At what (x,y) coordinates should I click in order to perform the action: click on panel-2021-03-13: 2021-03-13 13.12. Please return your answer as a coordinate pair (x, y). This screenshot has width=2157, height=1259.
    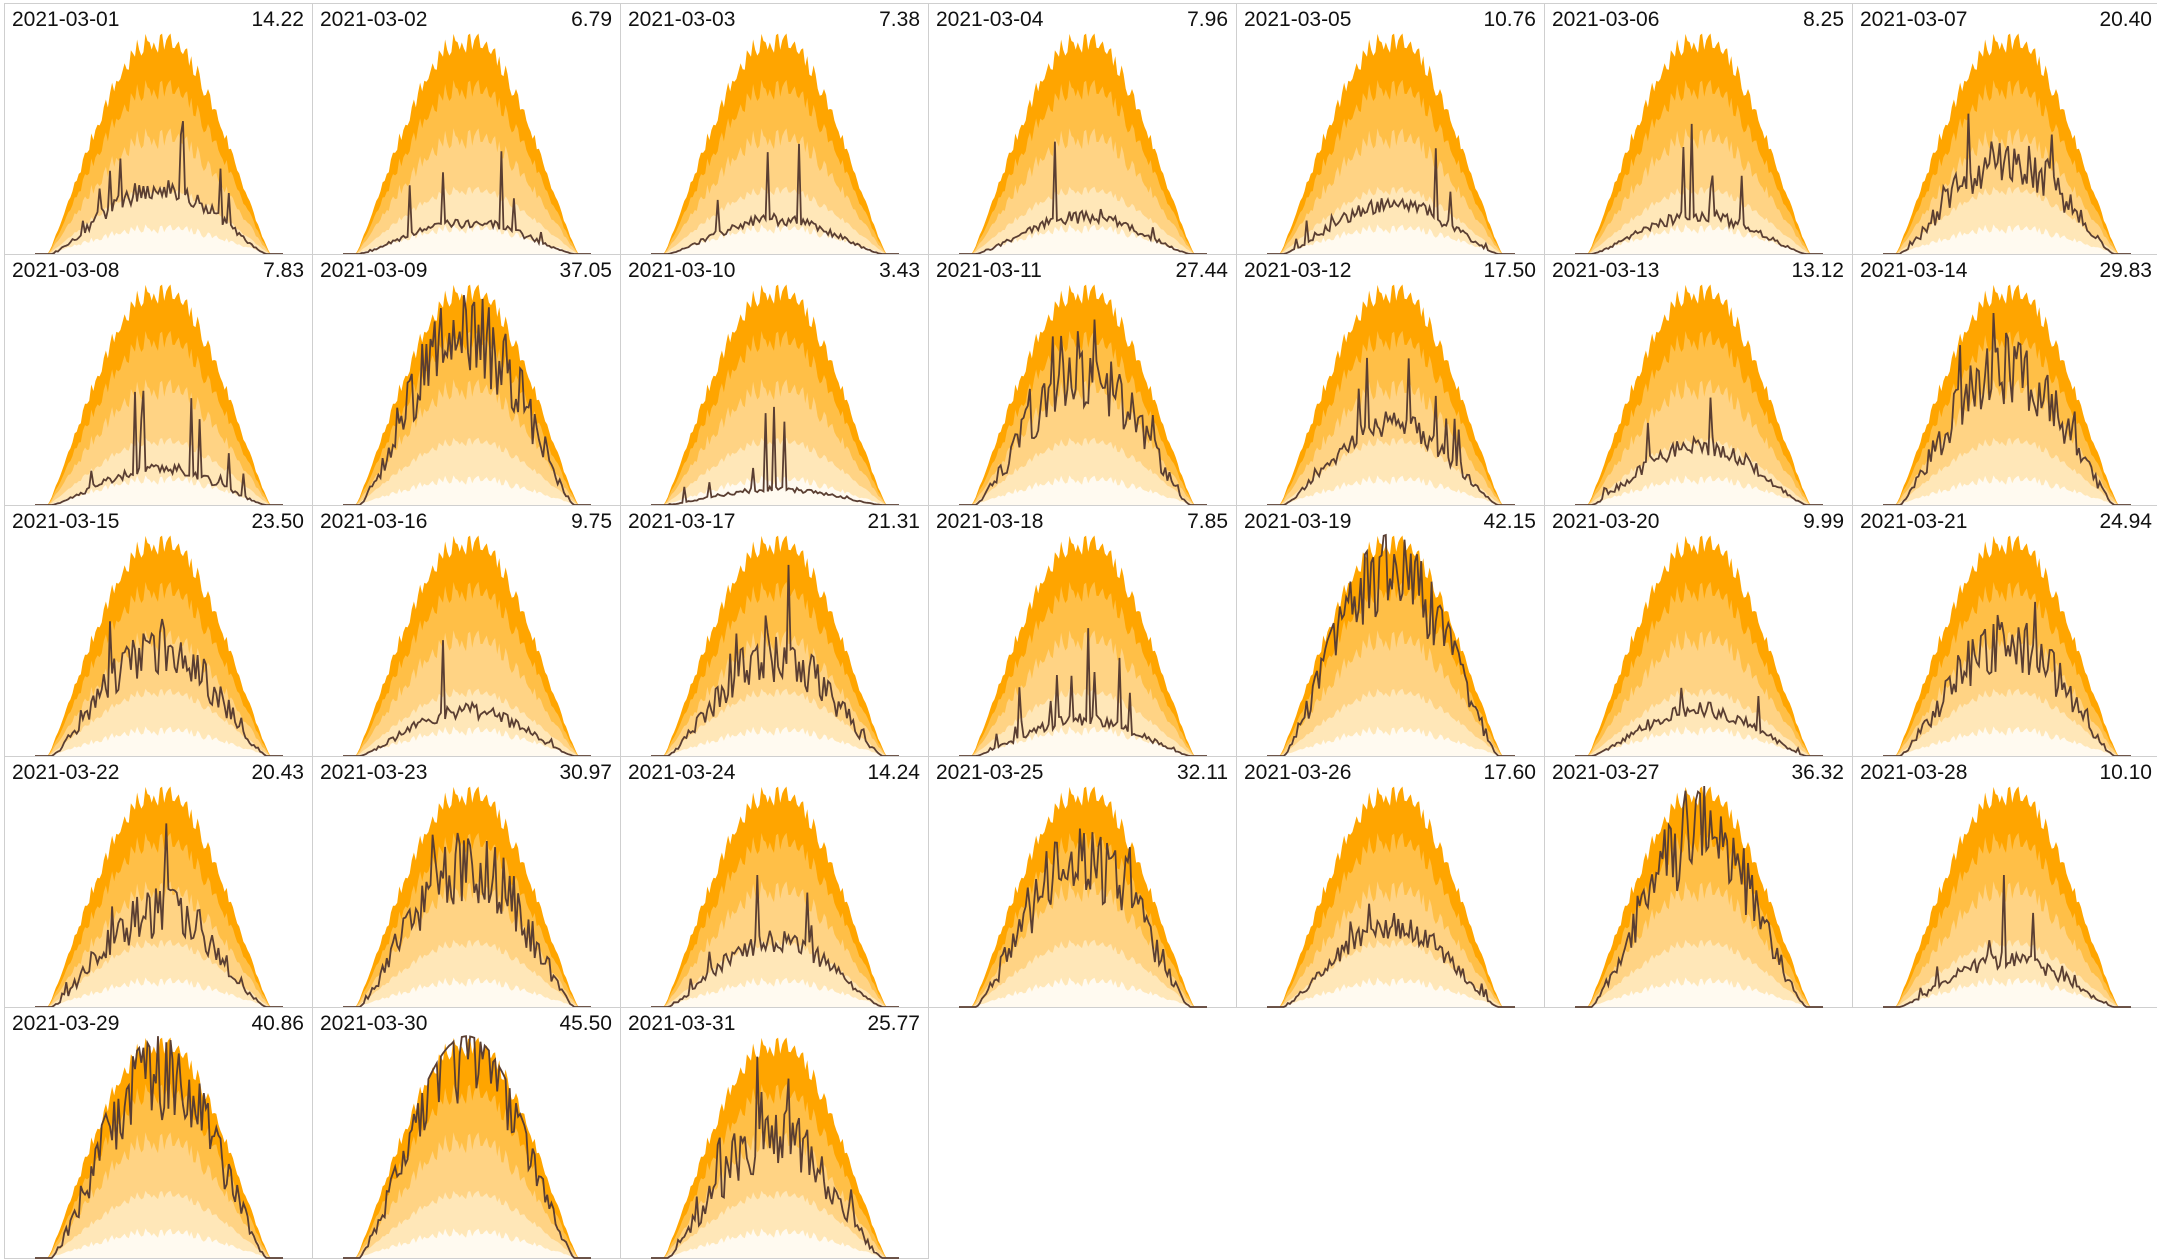
    Looking at the image, I should click on (1698, 380).